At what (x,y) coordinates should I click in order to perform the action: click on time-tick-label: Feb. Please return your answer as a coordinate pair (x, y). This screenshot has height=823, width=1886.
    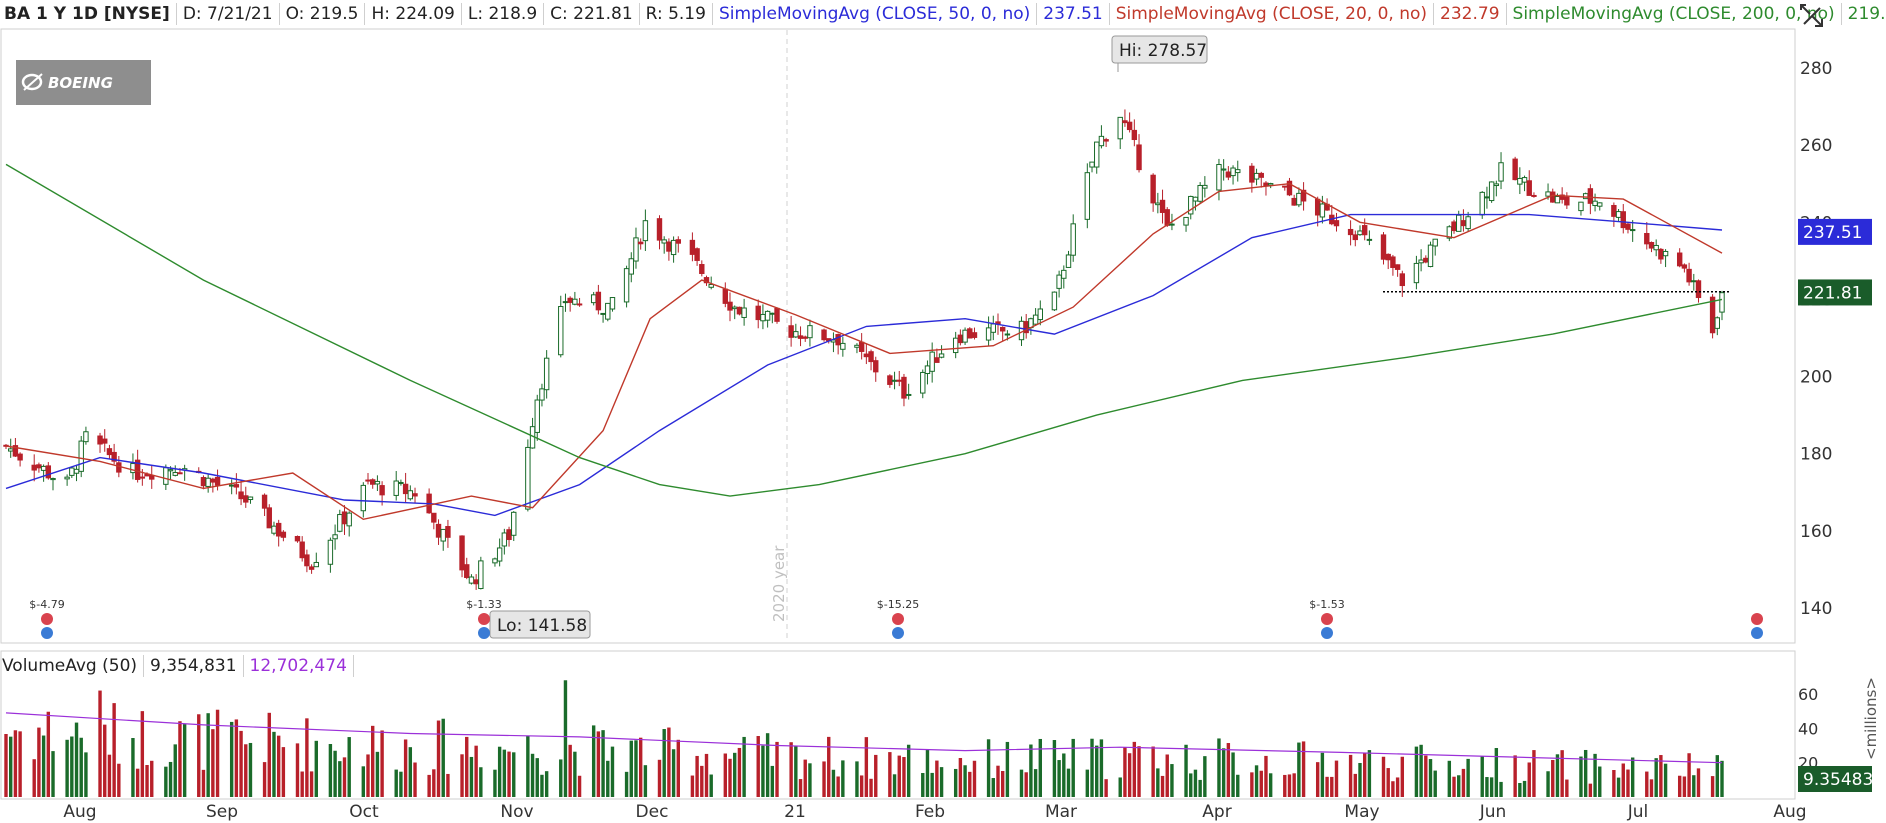
    Looking at the image, I should click on (930, 812).